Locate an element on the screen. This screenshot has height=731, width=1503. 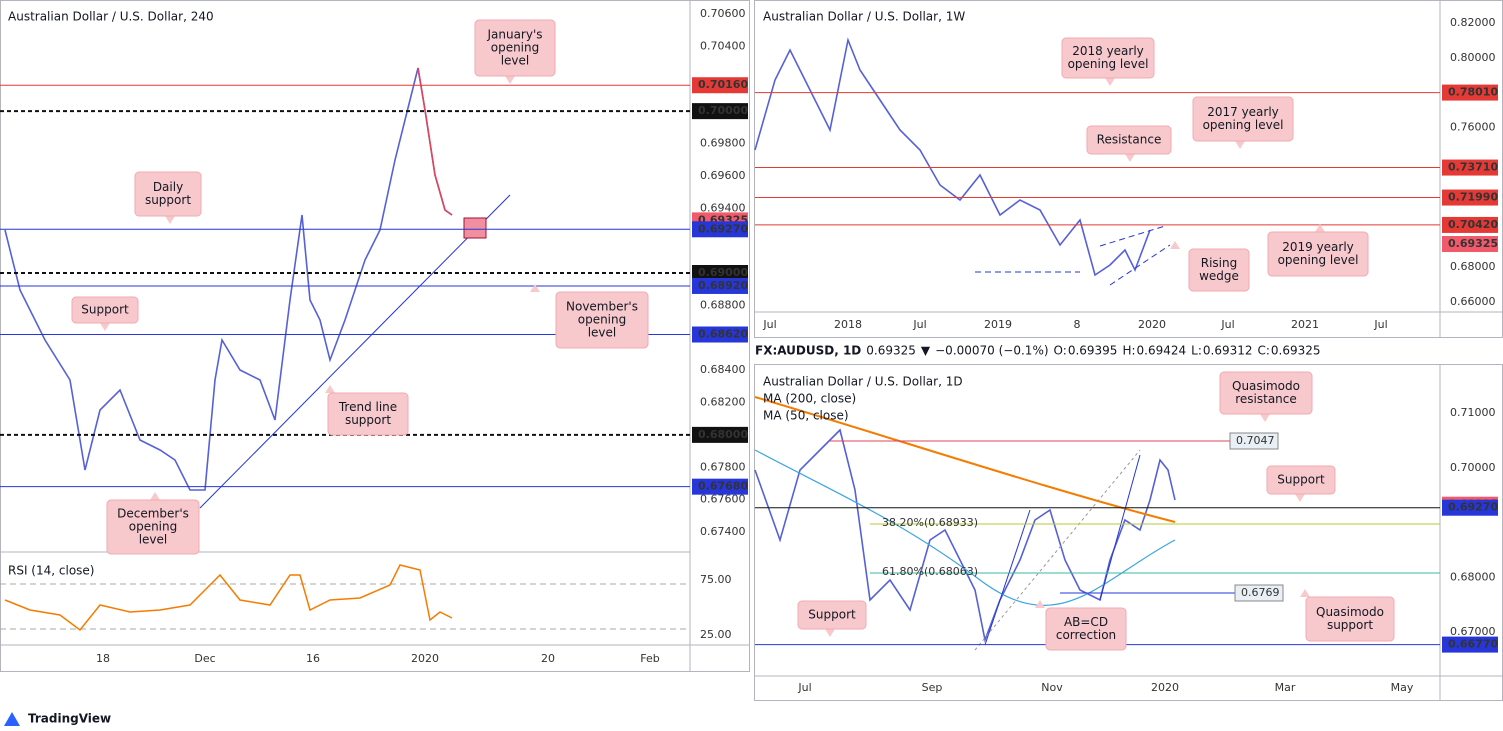
price-tick-label: 0.70400 is located at coordinates (723, 45).